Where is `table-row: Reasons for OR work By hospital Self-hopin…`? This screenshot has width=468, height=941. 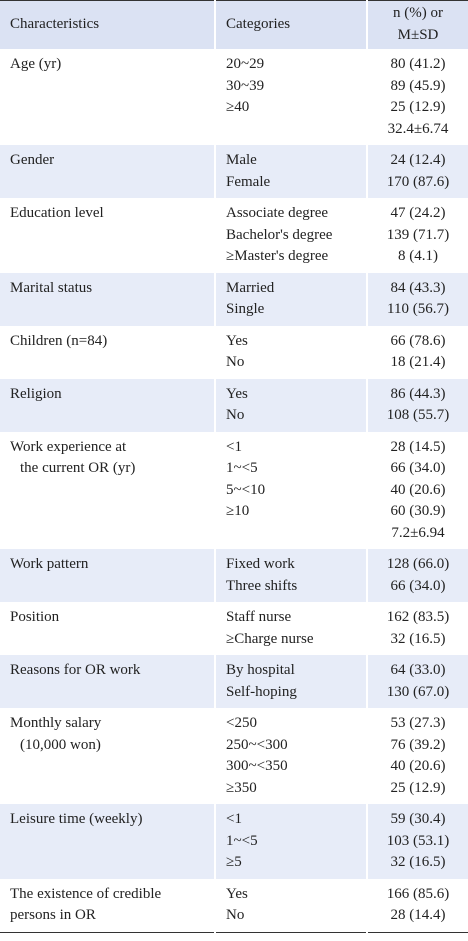 table-row: Reasons for OR work By hospital Self-hopin… is located at coordinates (234, 681).